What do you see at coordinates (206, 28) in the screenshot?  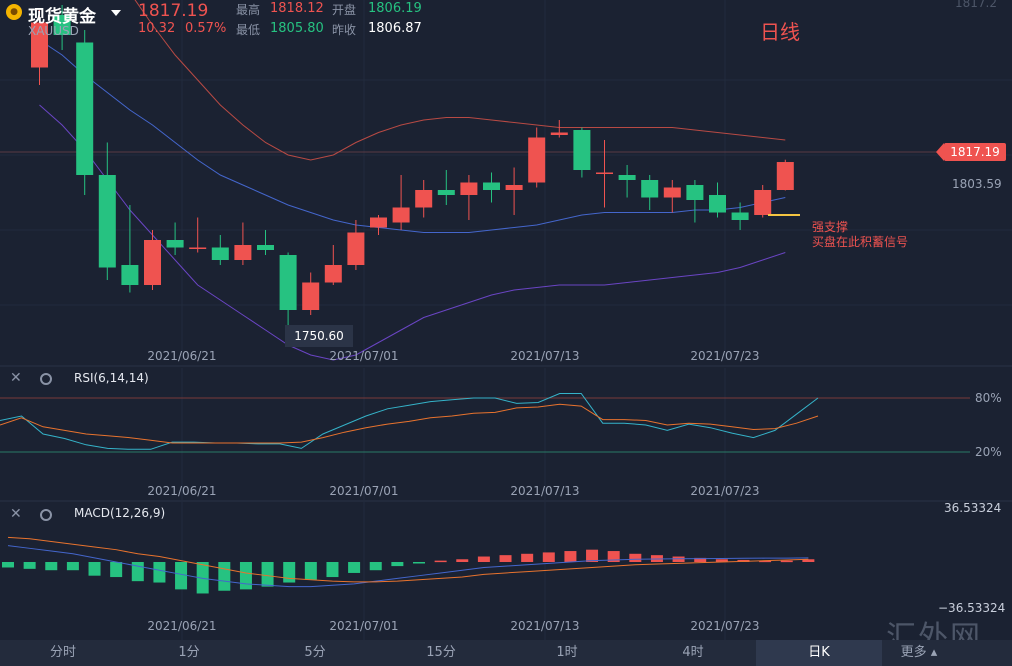 I see `price-change-pct: 0.57%` at bounding box center [206, 28].